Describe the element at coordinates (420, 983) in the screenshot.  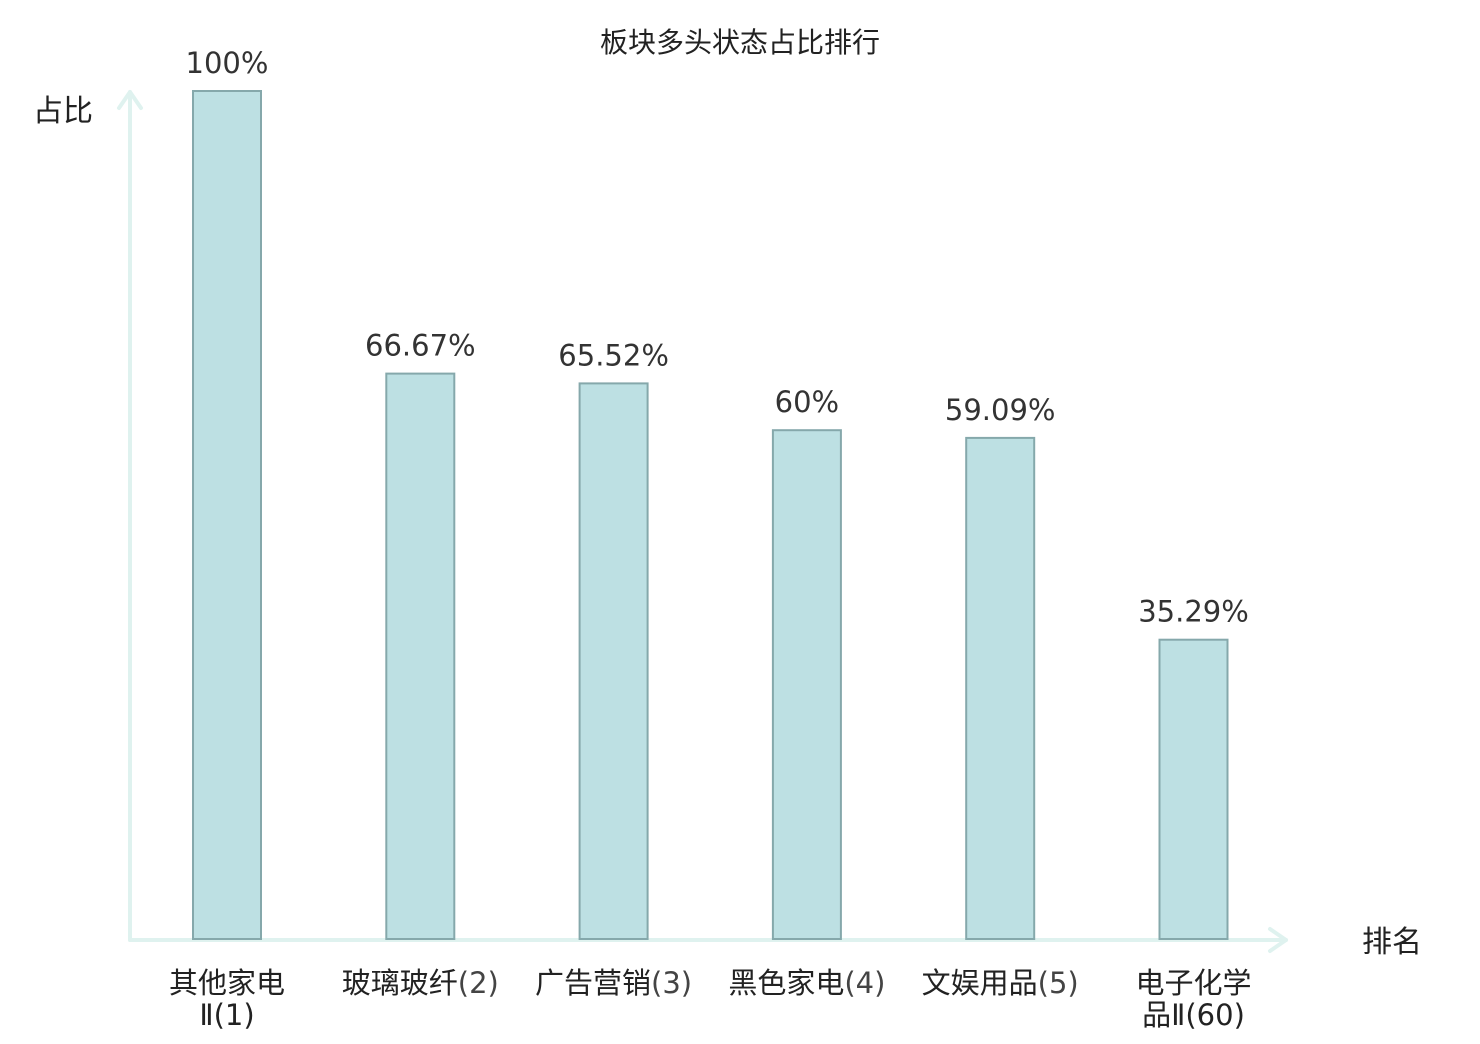
I see `category-label-2: 玻璃玻纤(2)` at that location.